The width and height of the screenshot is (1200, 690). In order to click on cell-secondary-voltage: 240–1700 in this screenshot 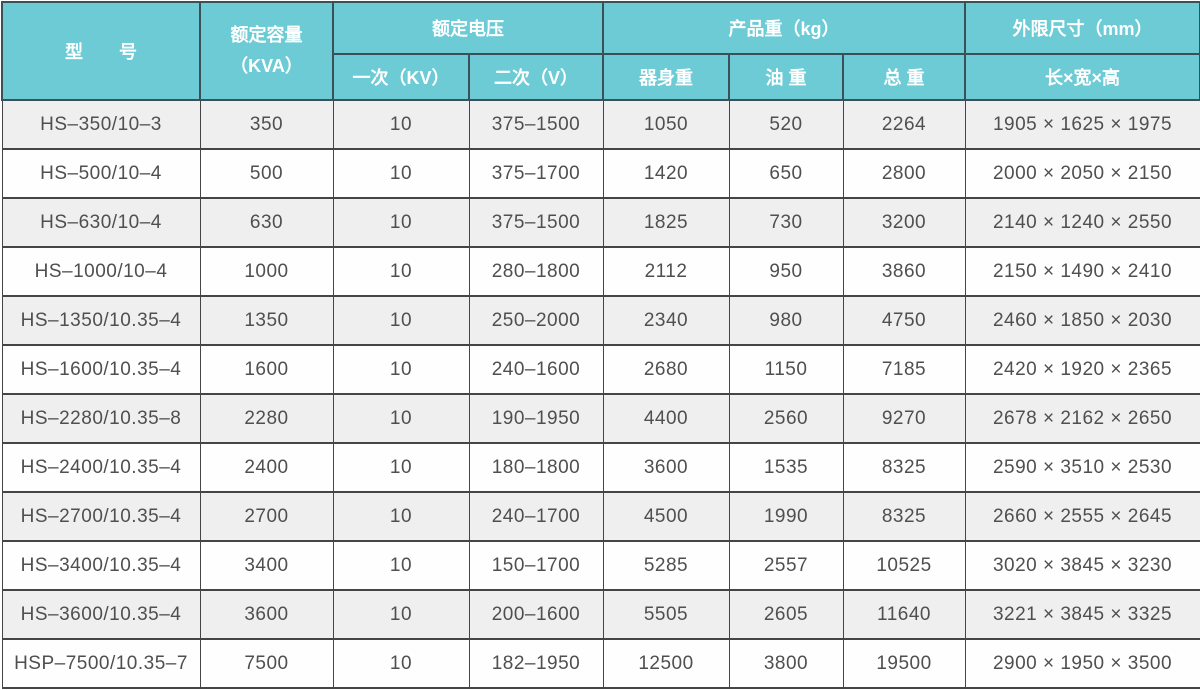, I will do `click(536, 516)`.